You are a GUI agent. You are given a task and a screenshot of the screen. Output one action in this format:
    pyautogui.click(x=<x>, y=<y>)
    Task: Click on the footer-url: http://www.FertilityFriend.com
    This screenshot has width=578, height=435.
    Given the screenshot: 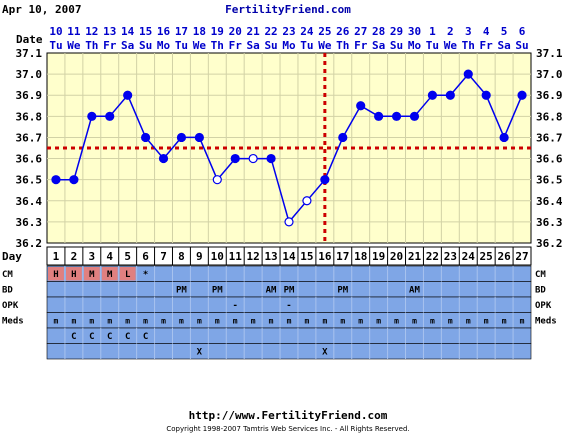 What is the action you would take?
    pyautogui.click(x=288, y=415)
    